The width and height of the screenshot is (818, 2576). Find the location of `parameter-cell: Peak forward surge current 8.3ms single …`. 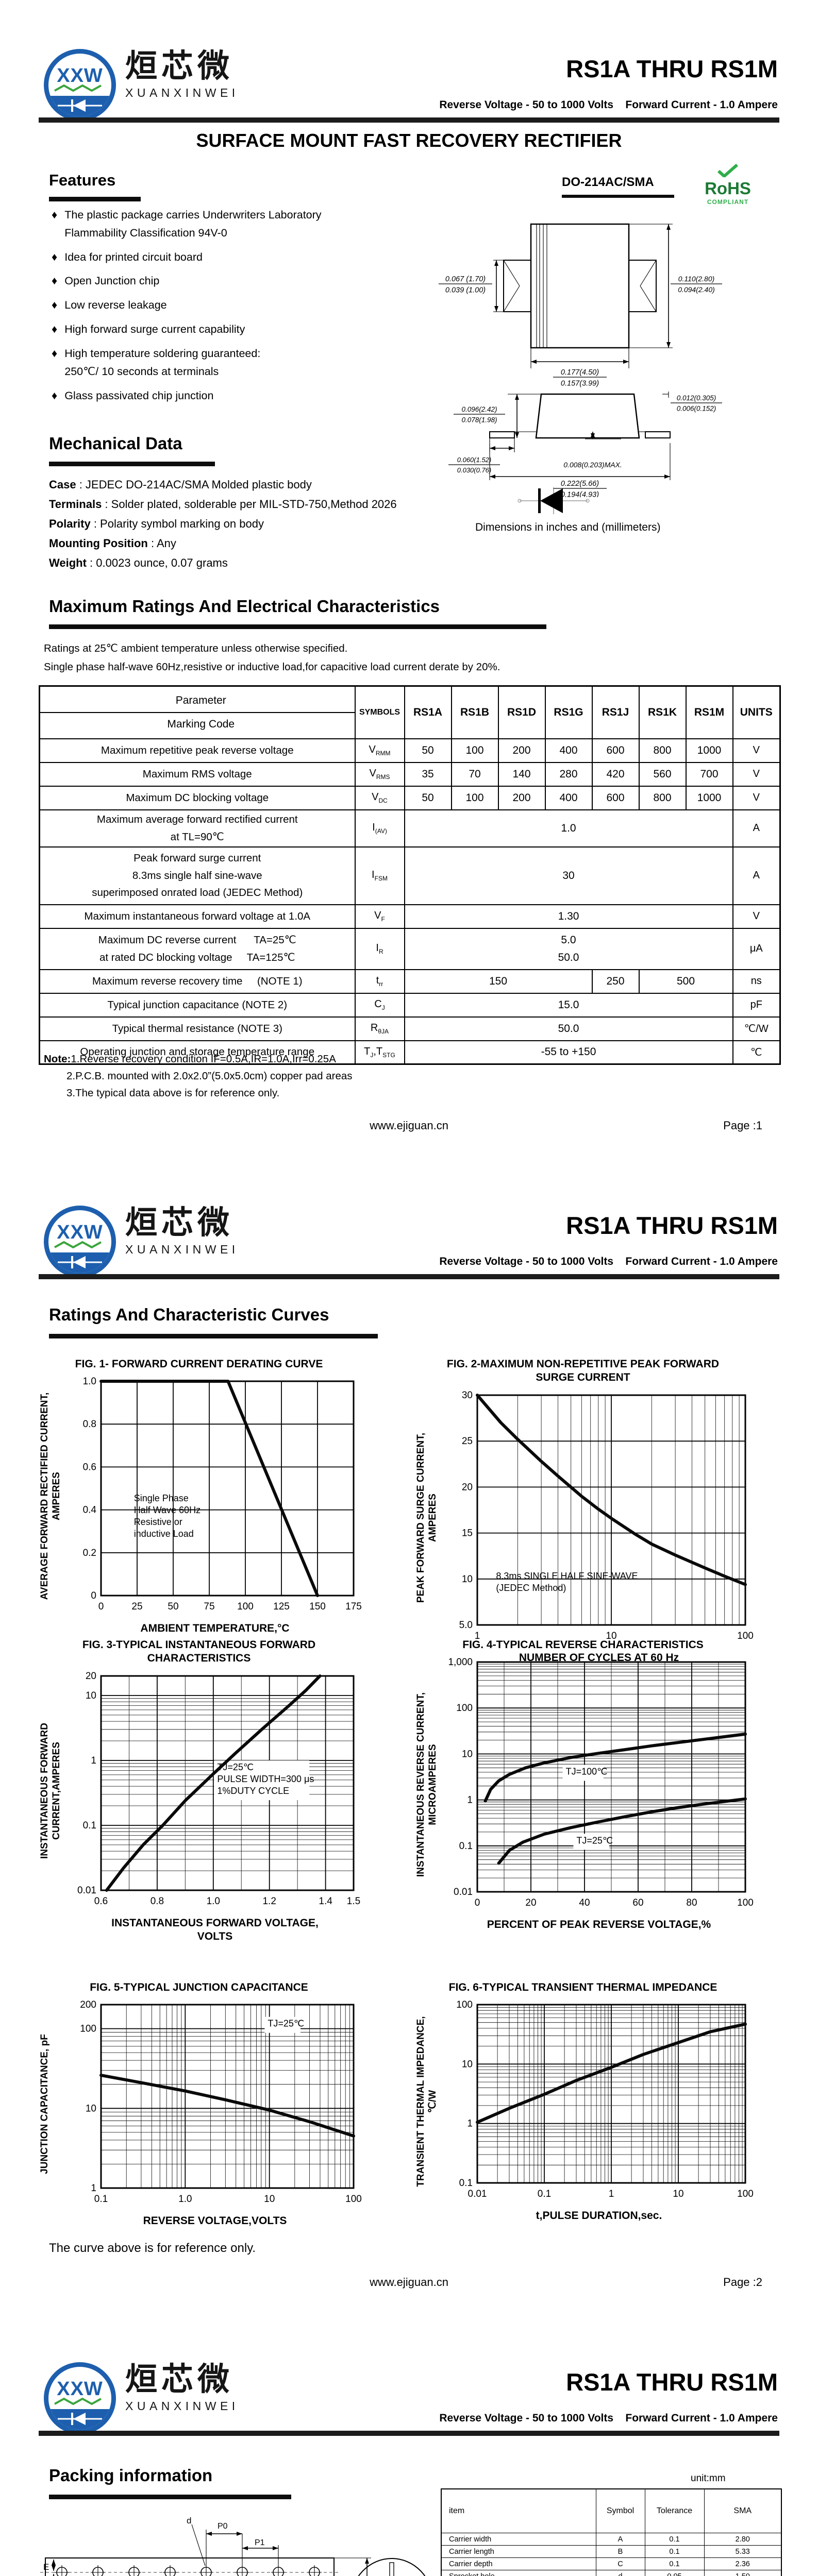

parameter-cell: Peak forward surge current 8.3ms single … is located at coordinates (197, 875).